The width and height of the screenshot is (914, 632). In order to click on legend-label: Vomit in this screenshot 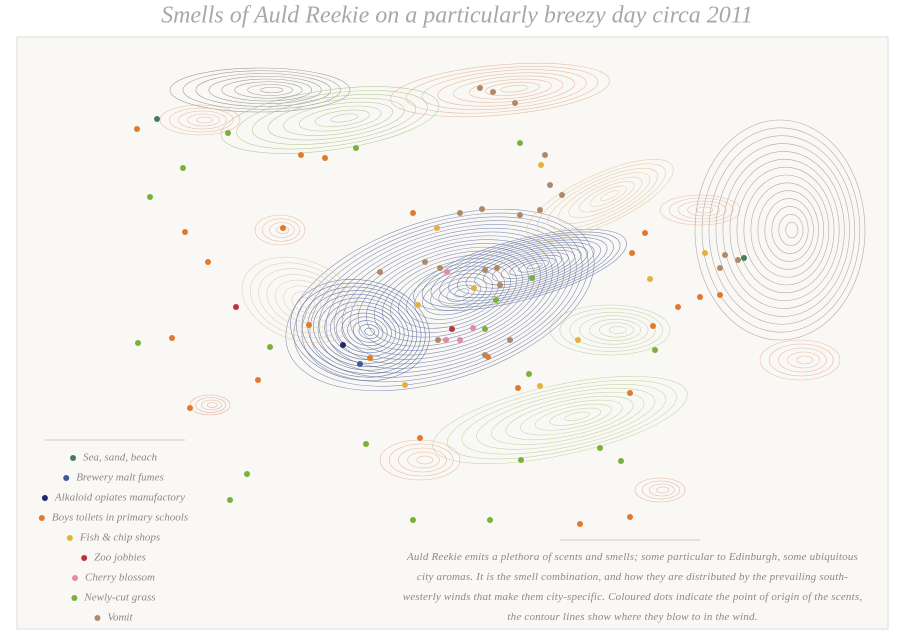, I will do `click(120, 618)`.